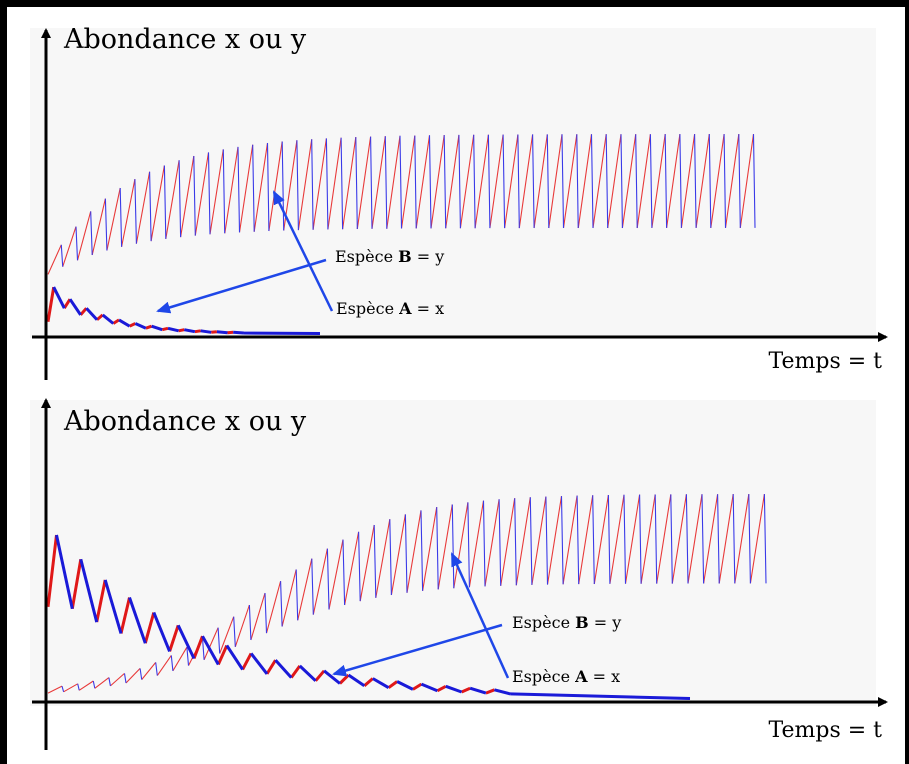  Describe the element at coordinates (826, 361) in the screenshot. I see `panel-1-x-axis-label: Temps = t` at that location.